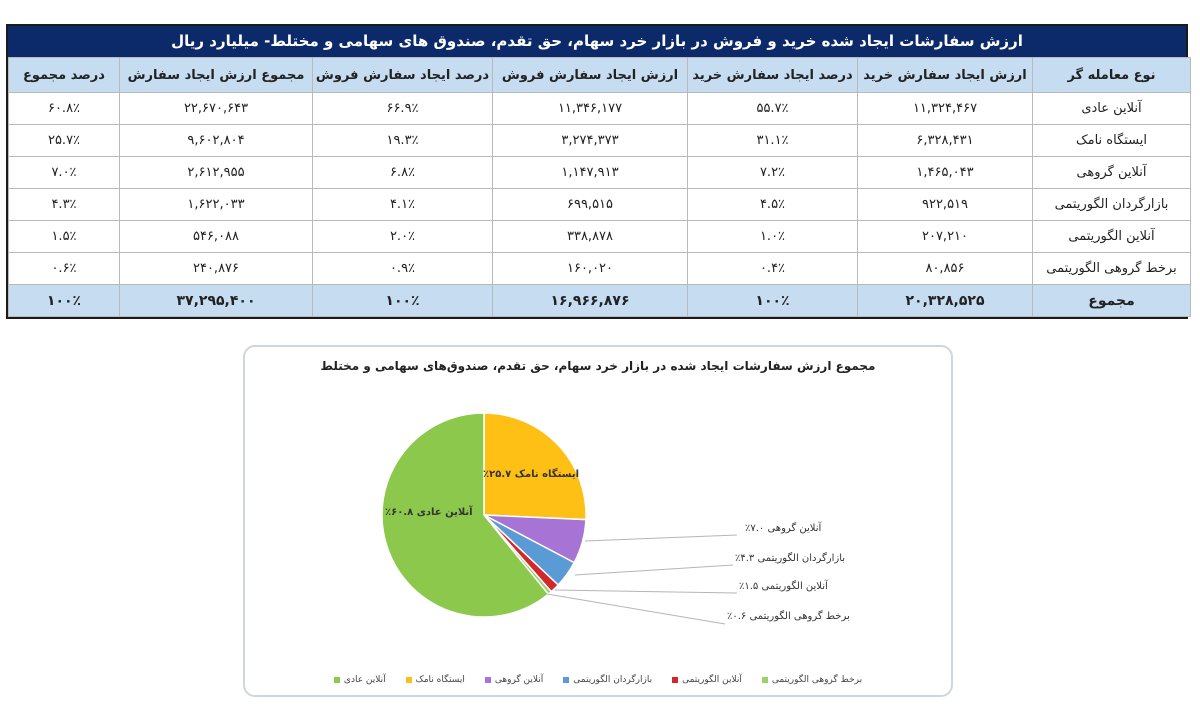 This screenshot has height=714, width=1200. What do you see at coordinates (216, 172) in the screenshot?
I see `cell-total-value: ۲,۶۱۲,۹۵۵` at bounding box center [216, 172].